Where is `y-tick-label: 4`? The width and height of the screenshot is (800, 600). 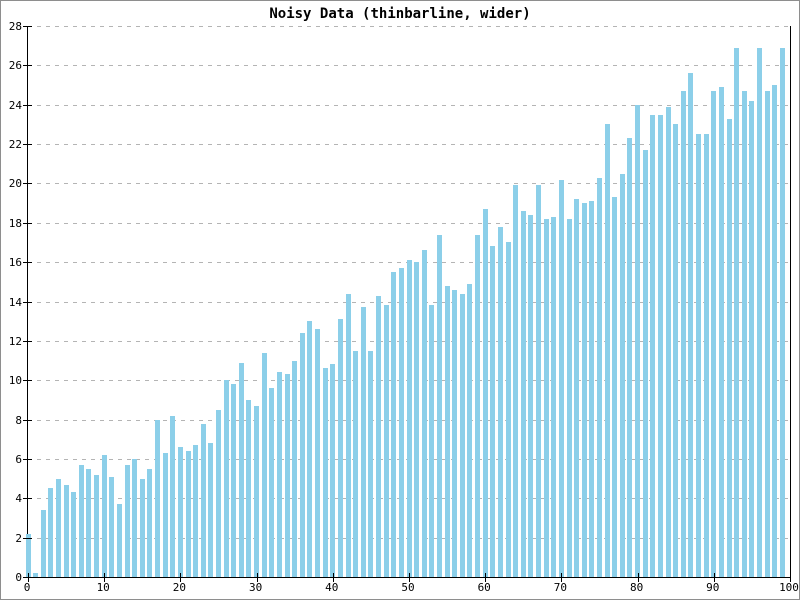 y-tick-label: 4 is located at coordinates (18, 499).